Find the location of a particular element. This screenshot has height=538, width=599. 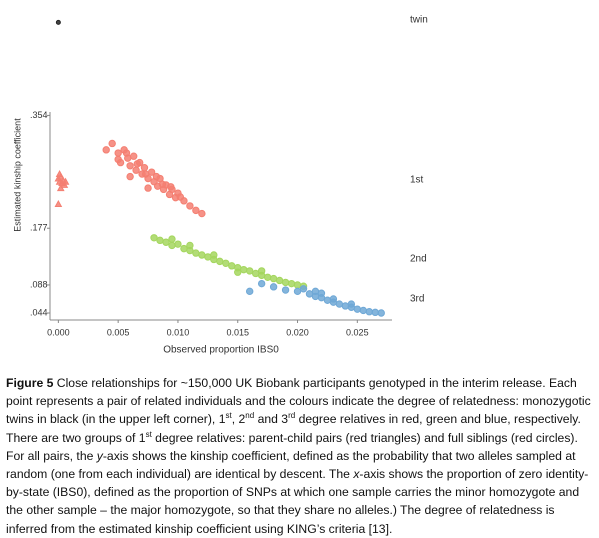

caption-text: , 2 is located at coordinates (238, 419).